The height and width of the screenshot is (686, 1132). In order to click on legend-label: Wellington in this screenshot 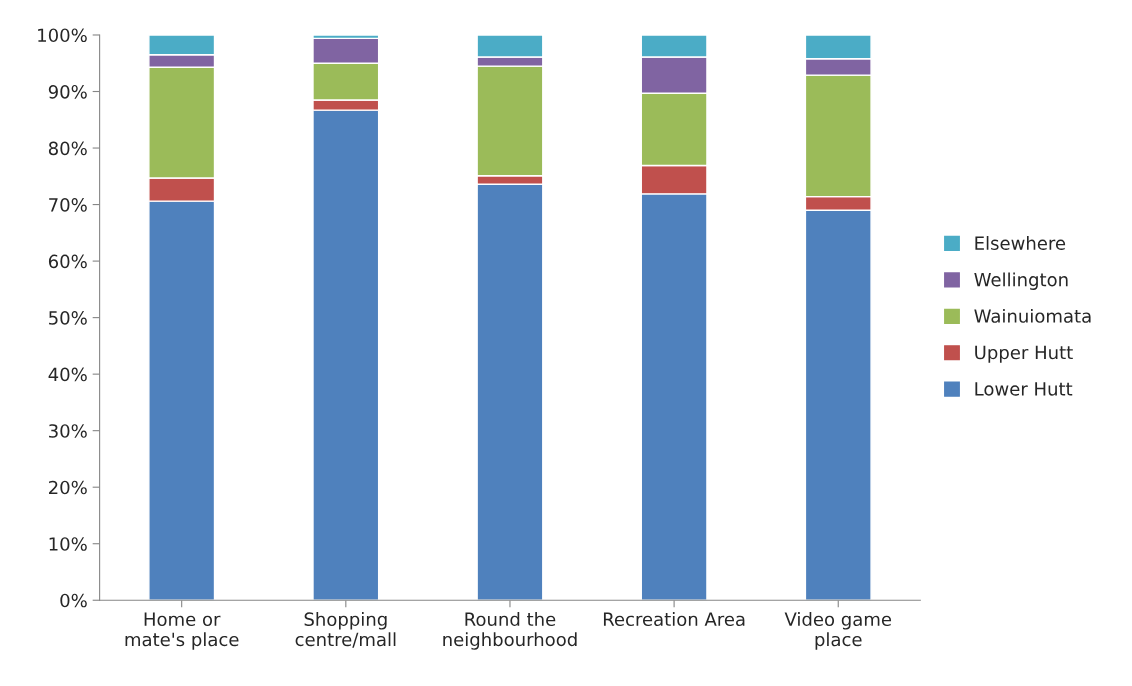, I will do `click(1021, 281)`.